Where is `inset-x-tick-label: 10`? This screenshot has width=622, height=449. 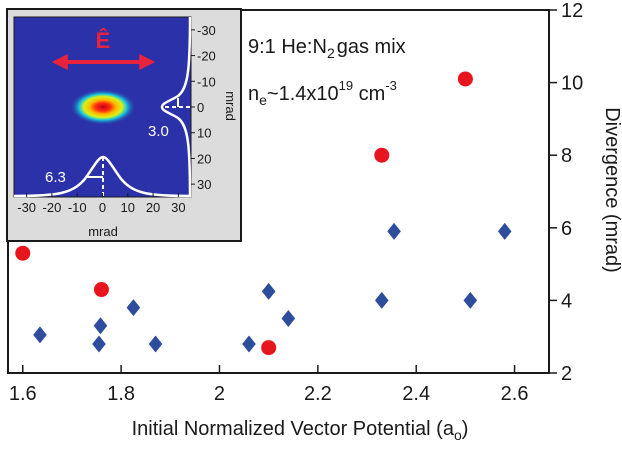
inset-x-tick-label: 10 is located at coordinates (128, 207).